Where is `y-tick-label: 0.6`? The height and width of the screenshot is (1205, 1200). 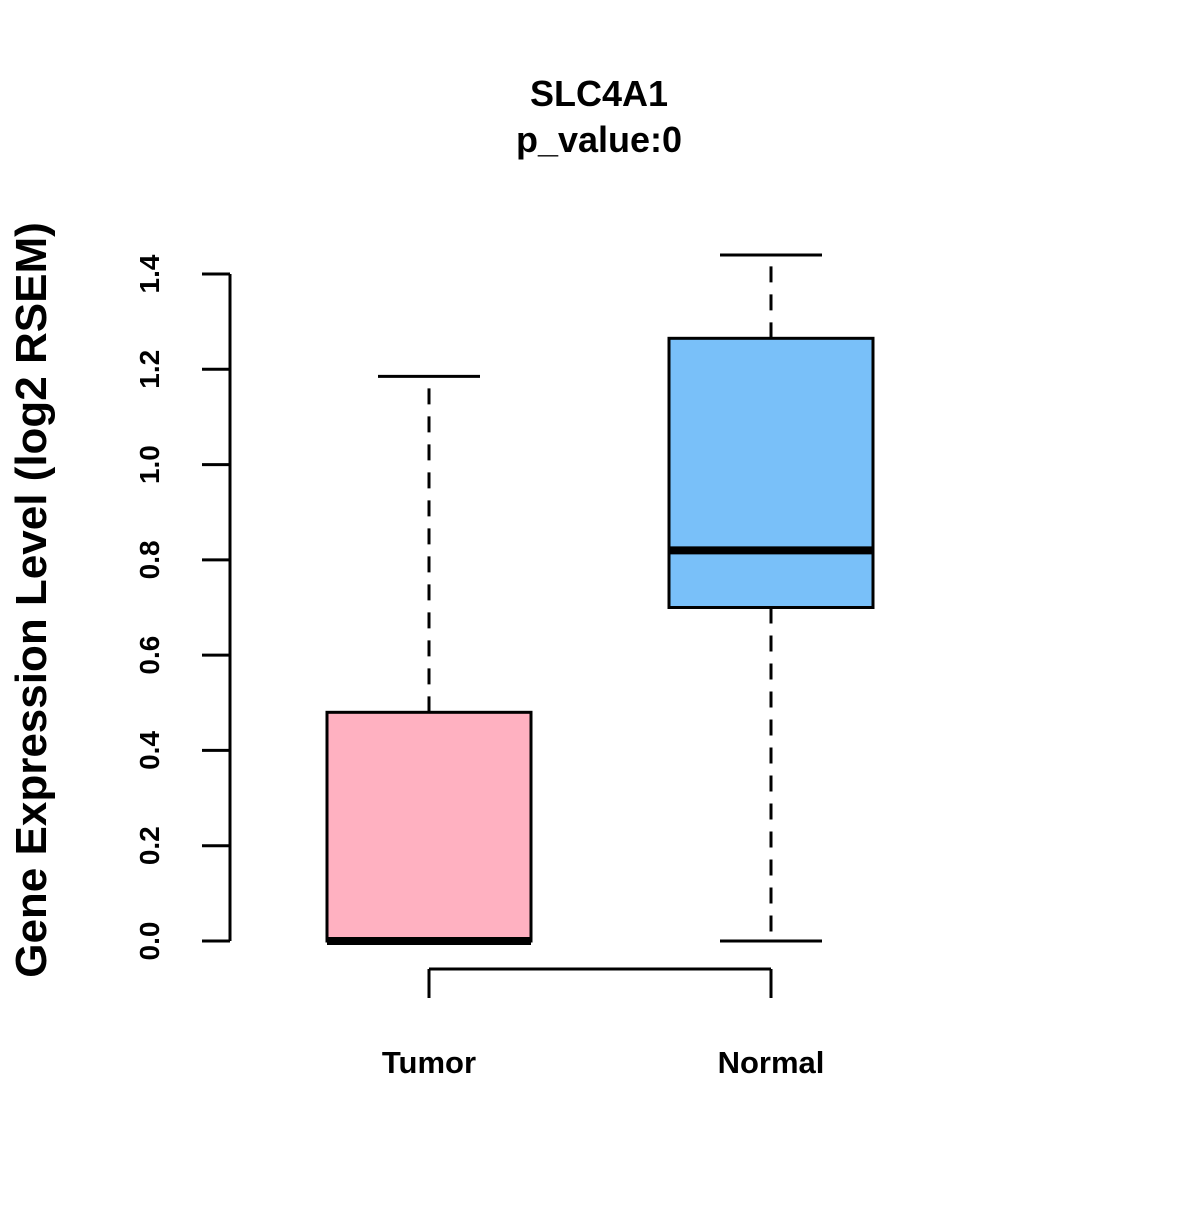
y-tick-label: 0.6 is located at coordinates (149, 655).